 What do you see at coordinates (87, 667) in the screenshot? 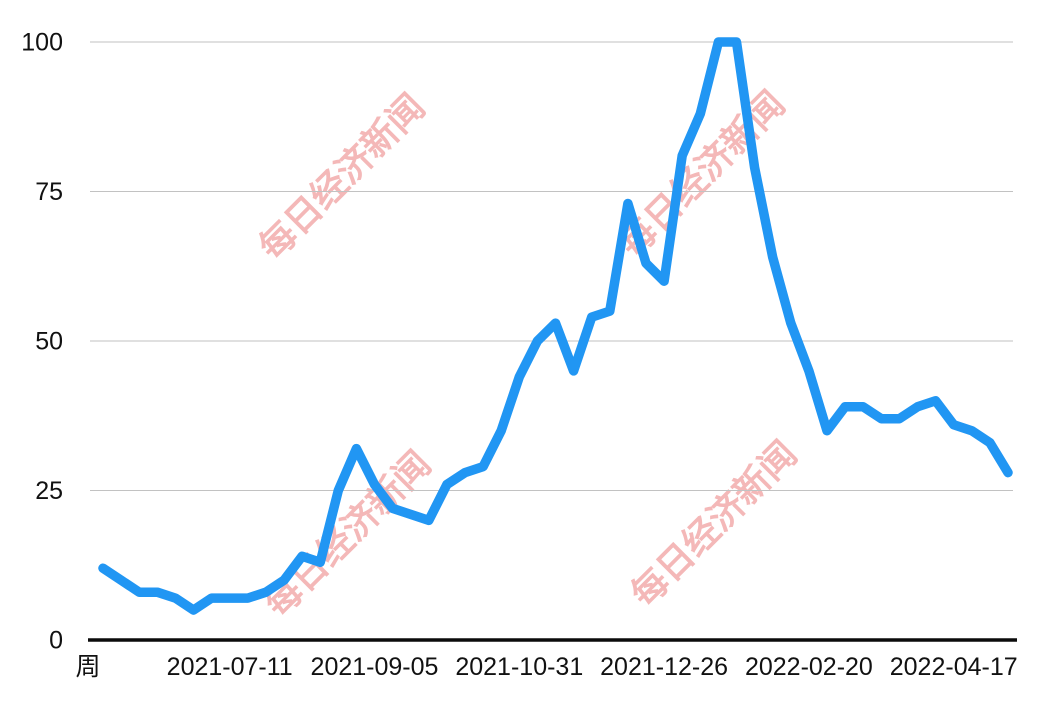
I see `x-axis-unit-label: 周` at bounding box center [87, 667].